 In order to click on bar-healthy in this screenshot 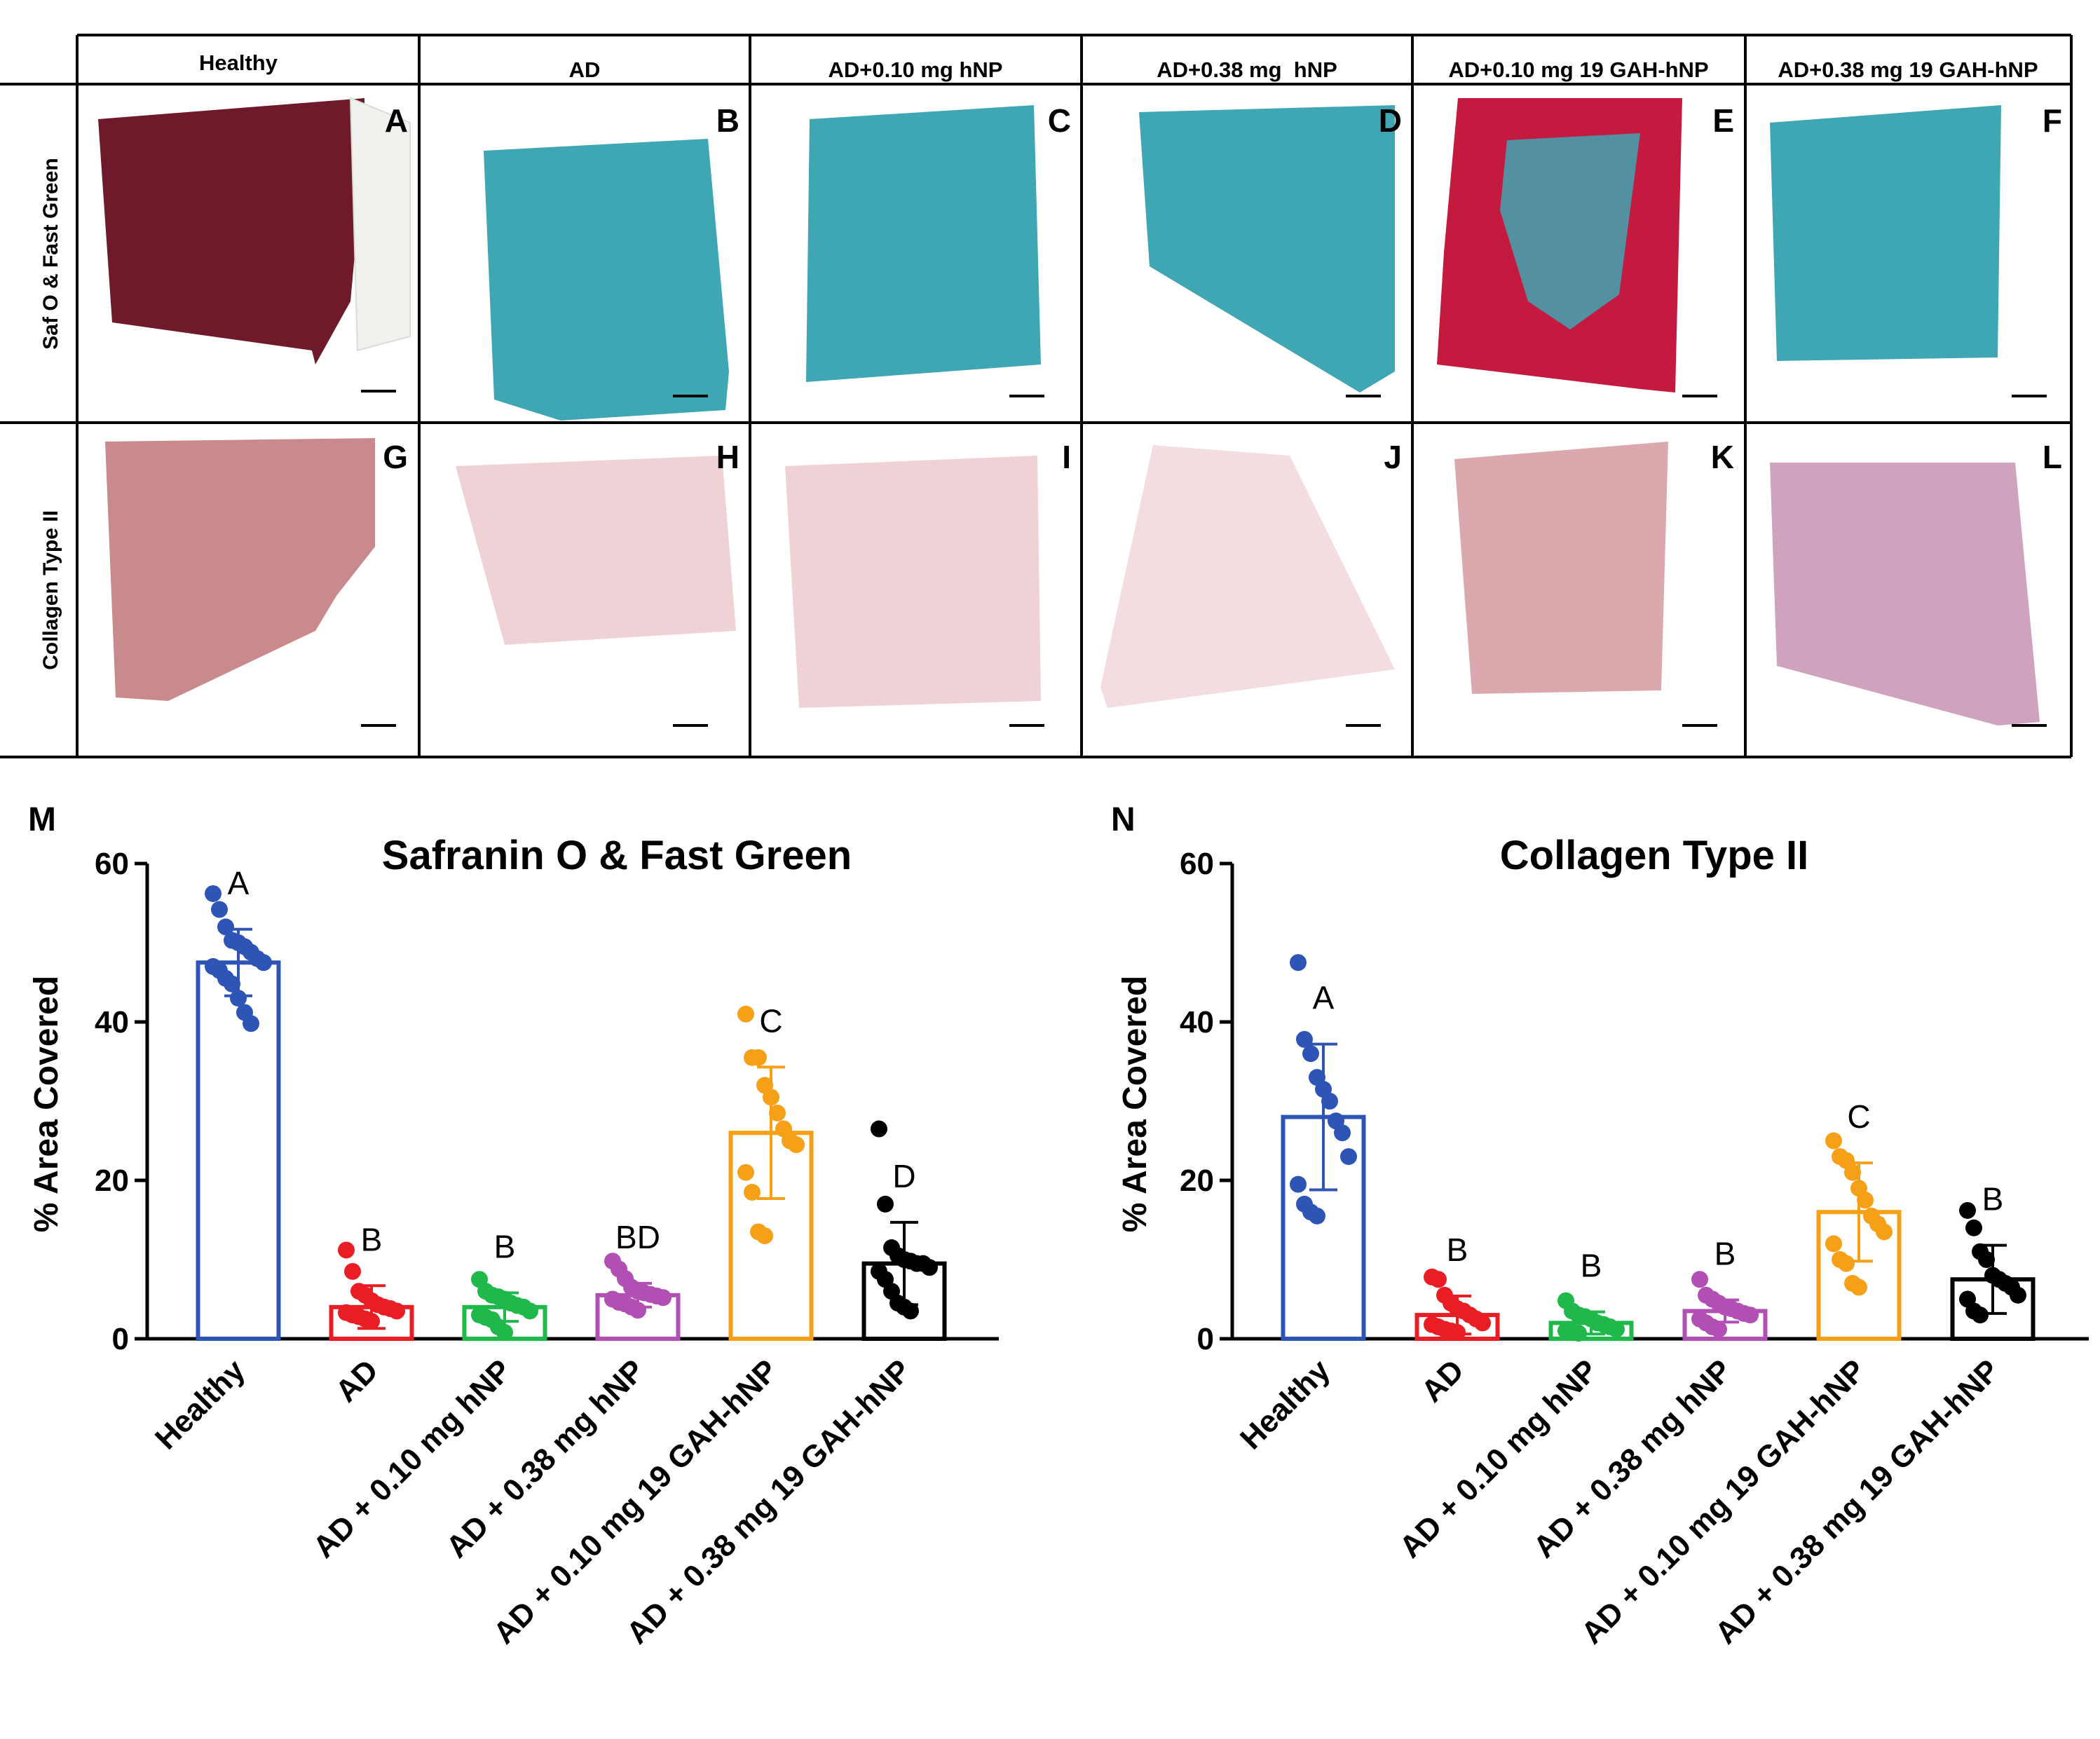, I will do `click(239, 1150)`.